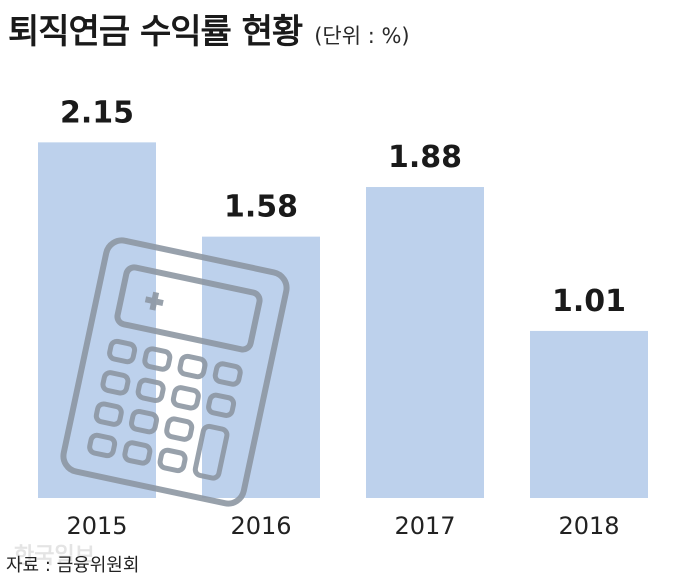 The width and height of the screenshot is (680, 582). Describe the element at coordinates (155, 32) in the screenshot. I see `chart-title: 퇴직연금 수익률 현황` at that location.